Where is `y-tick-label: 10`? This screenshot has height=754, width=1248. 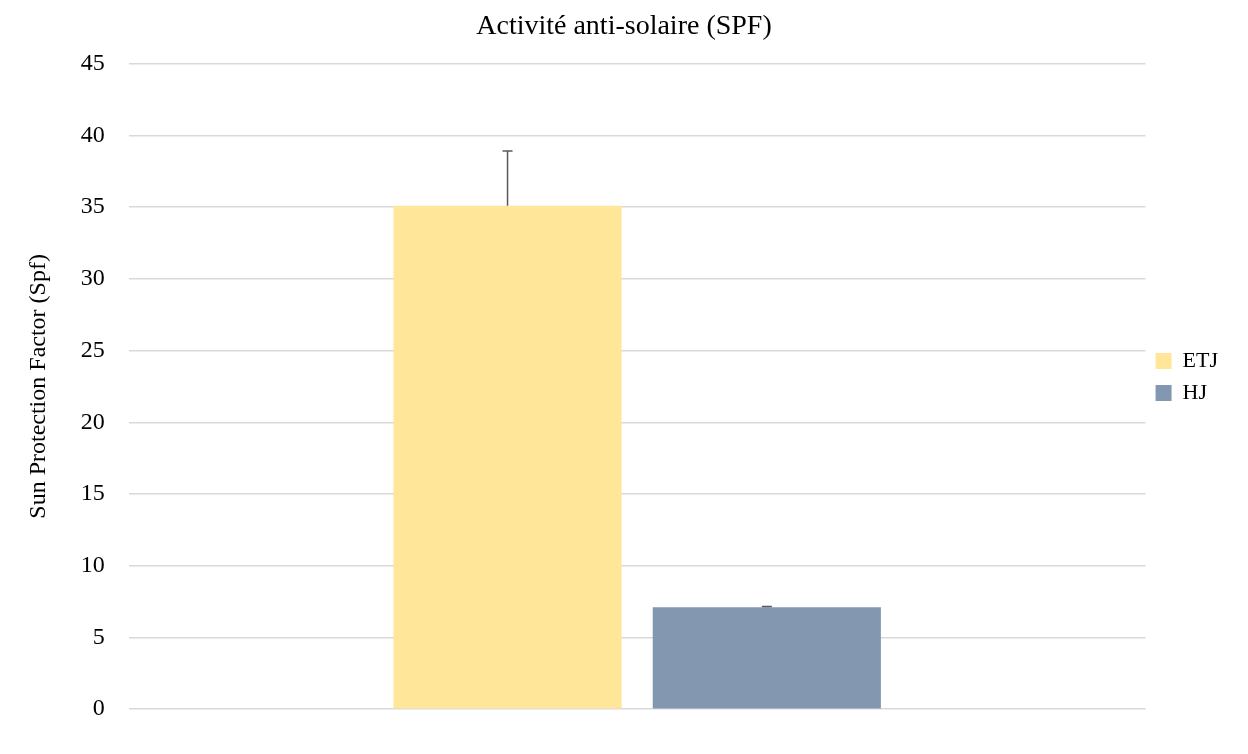 y-tick-label: 10 is located at coordinates (92, 564).